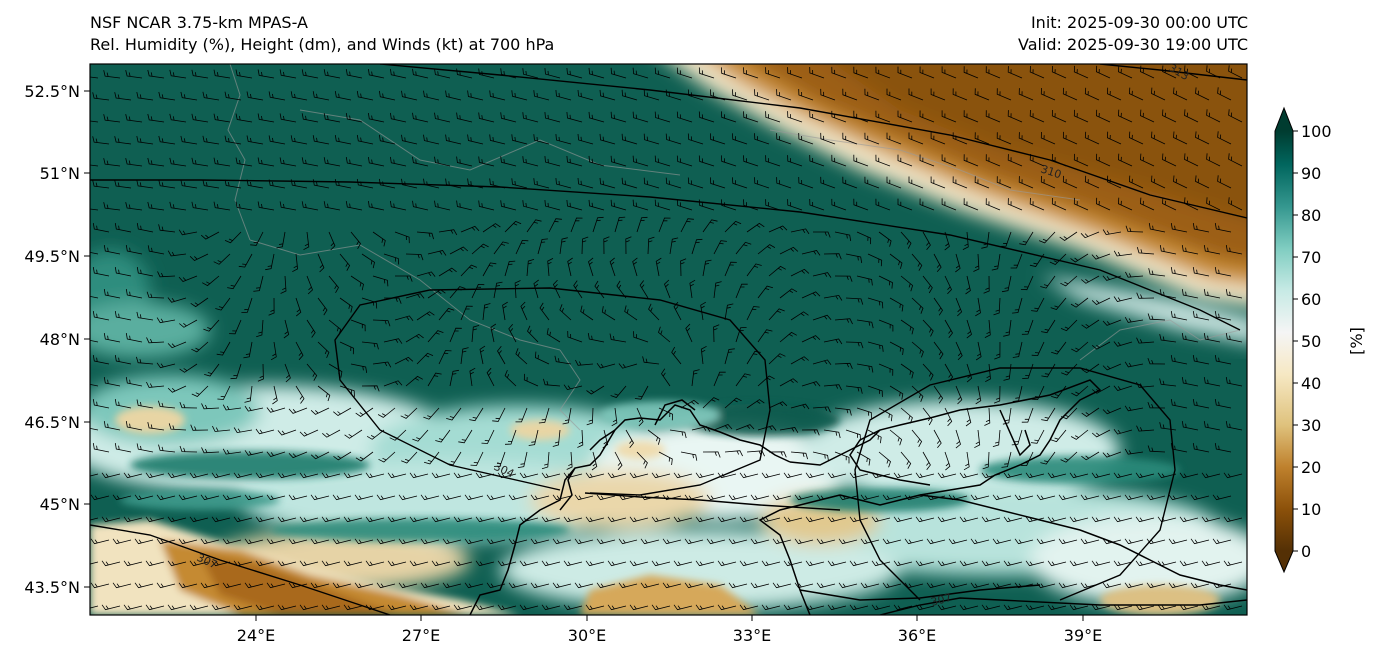 The height and width of the screenshot is (660, 1378). I want to click on lat-tick-label: 51°N, so click(60, 173).